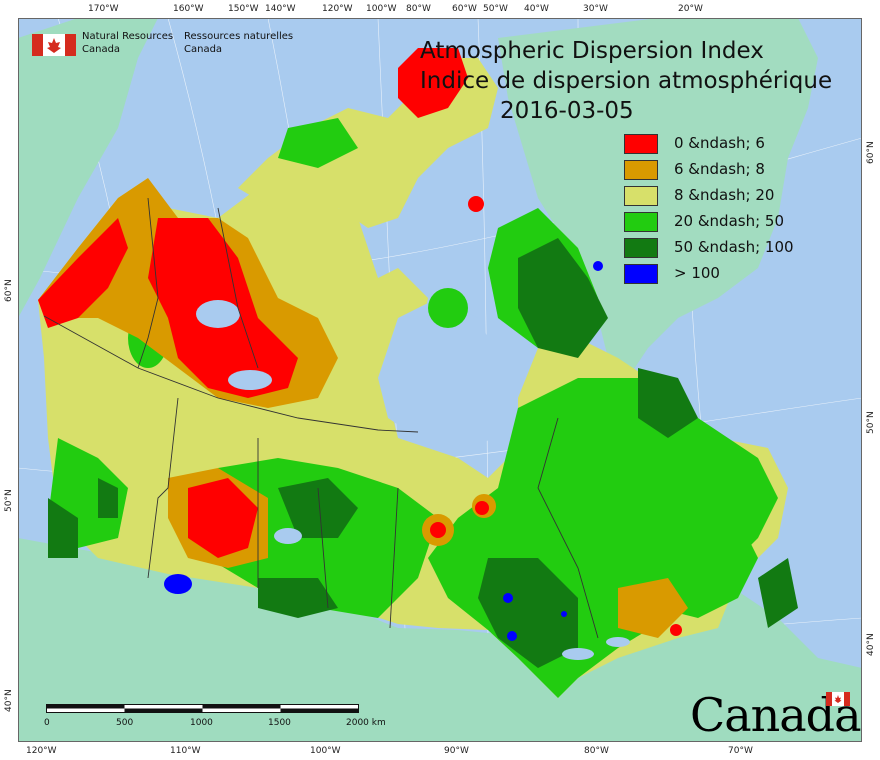 Image resolution: width=880 pixels, height=760 pixels. I want to click on legend-label: 50 &ndash; 100, so click(734, 247).